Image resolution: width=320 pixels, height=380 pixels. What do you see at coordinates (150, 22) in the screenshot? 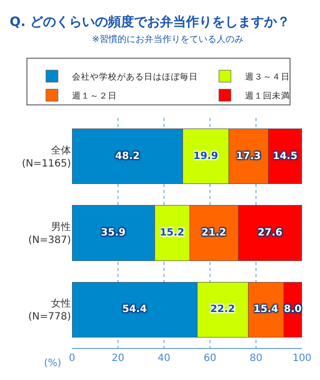
I see `chart-title: Q. どのくらいの頻度でお弁当作りをしますか？` at bounding box center [150, 22].